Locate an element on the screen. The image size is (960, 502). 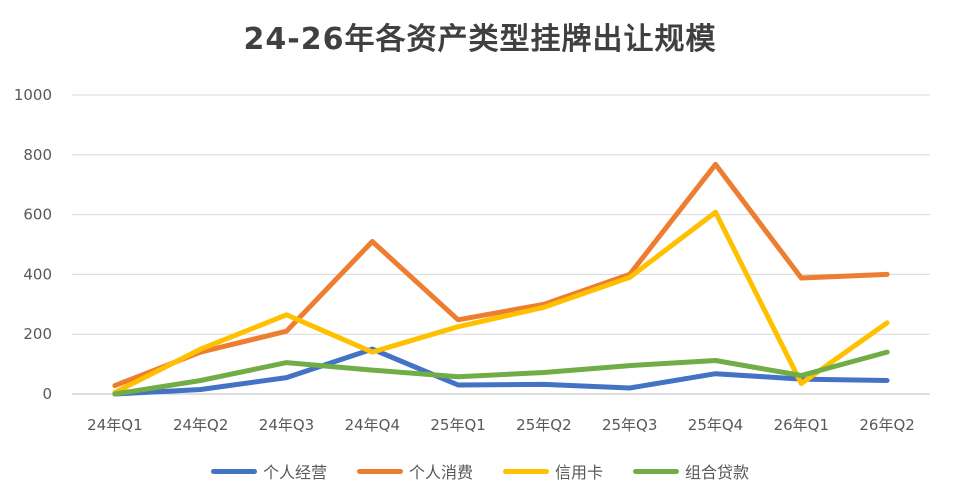
x-tick-label: 24年Q3 is located at coordinates (286, 425).